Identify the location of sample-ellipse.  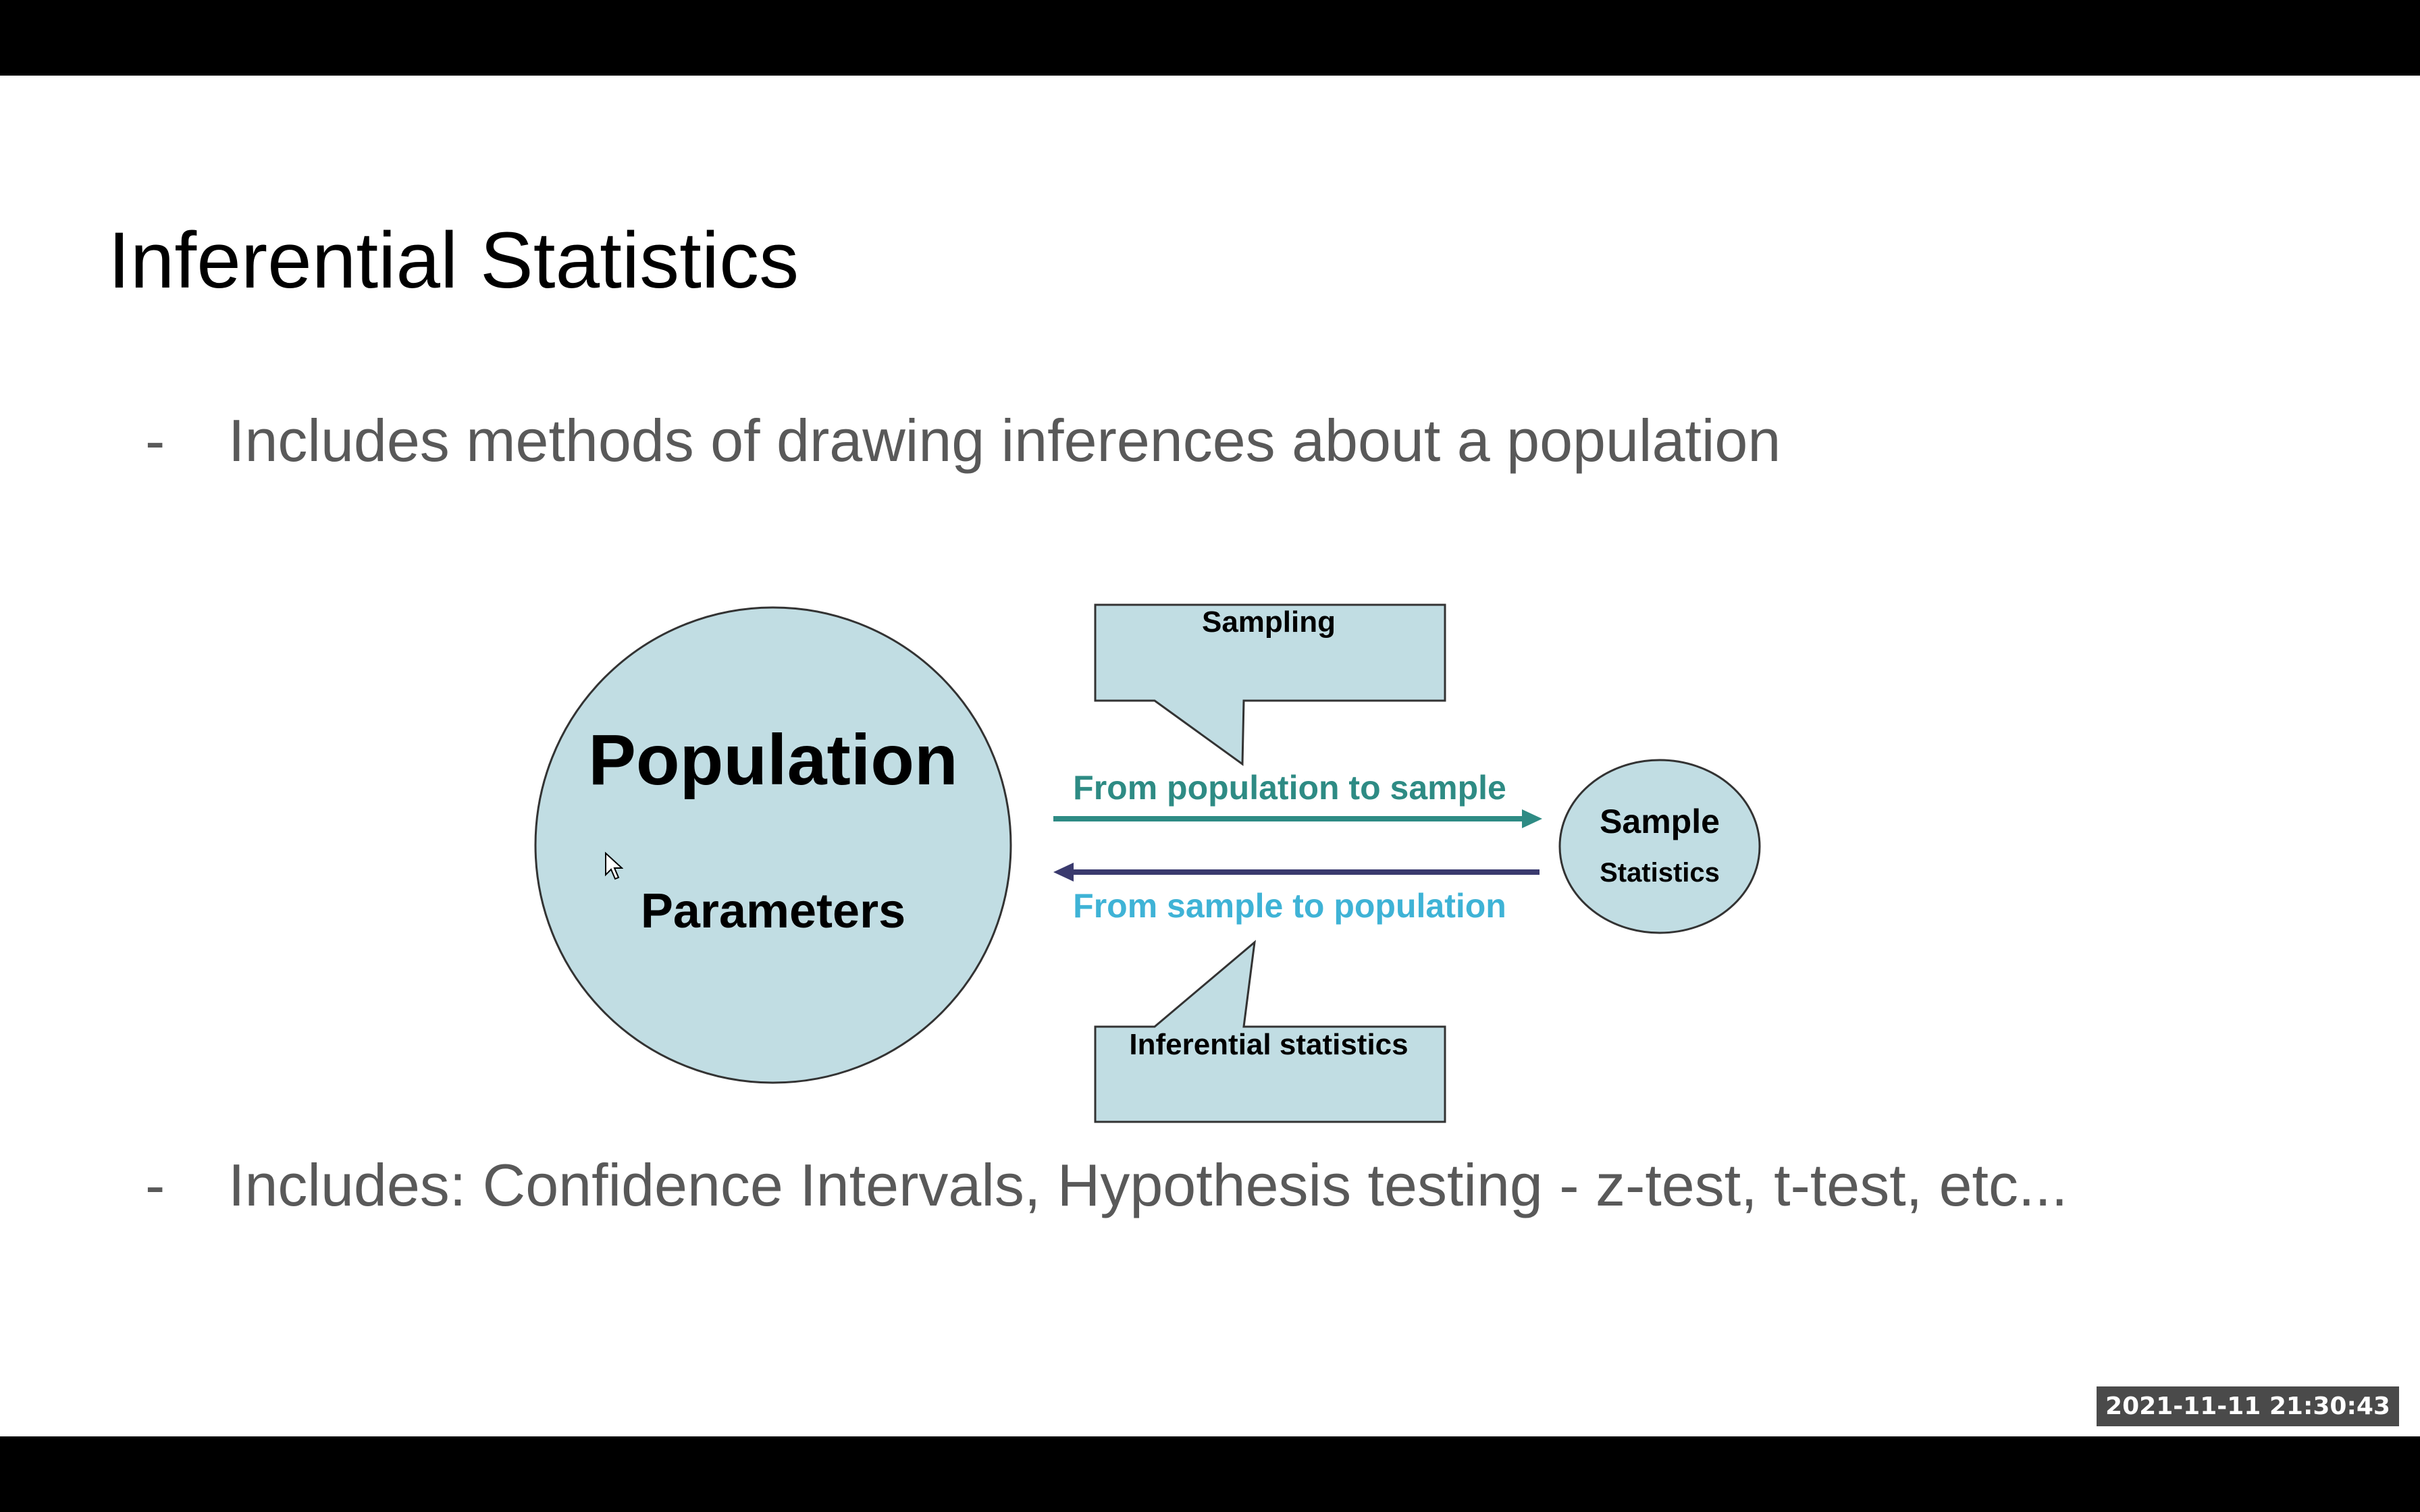
(1659, 846).